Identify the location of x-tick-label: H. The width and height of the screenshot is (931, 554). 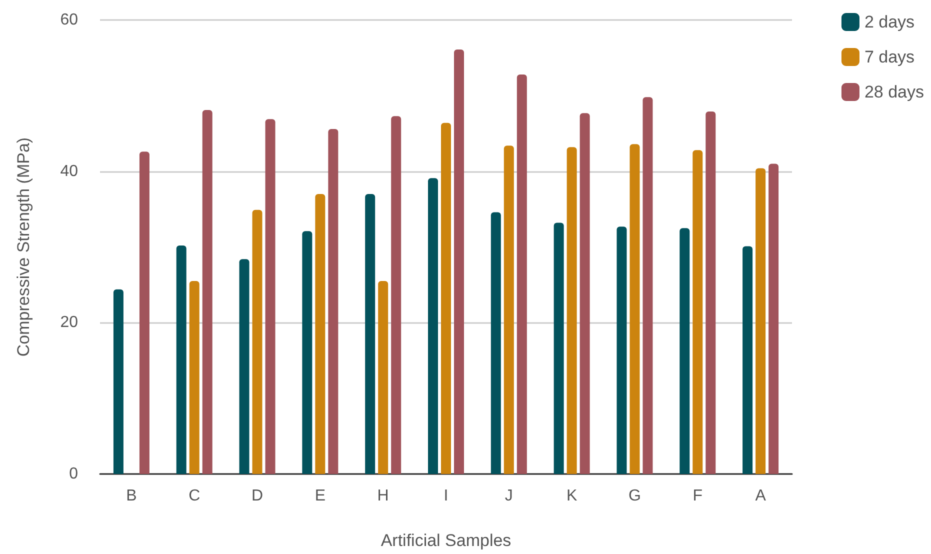
(383, 496).